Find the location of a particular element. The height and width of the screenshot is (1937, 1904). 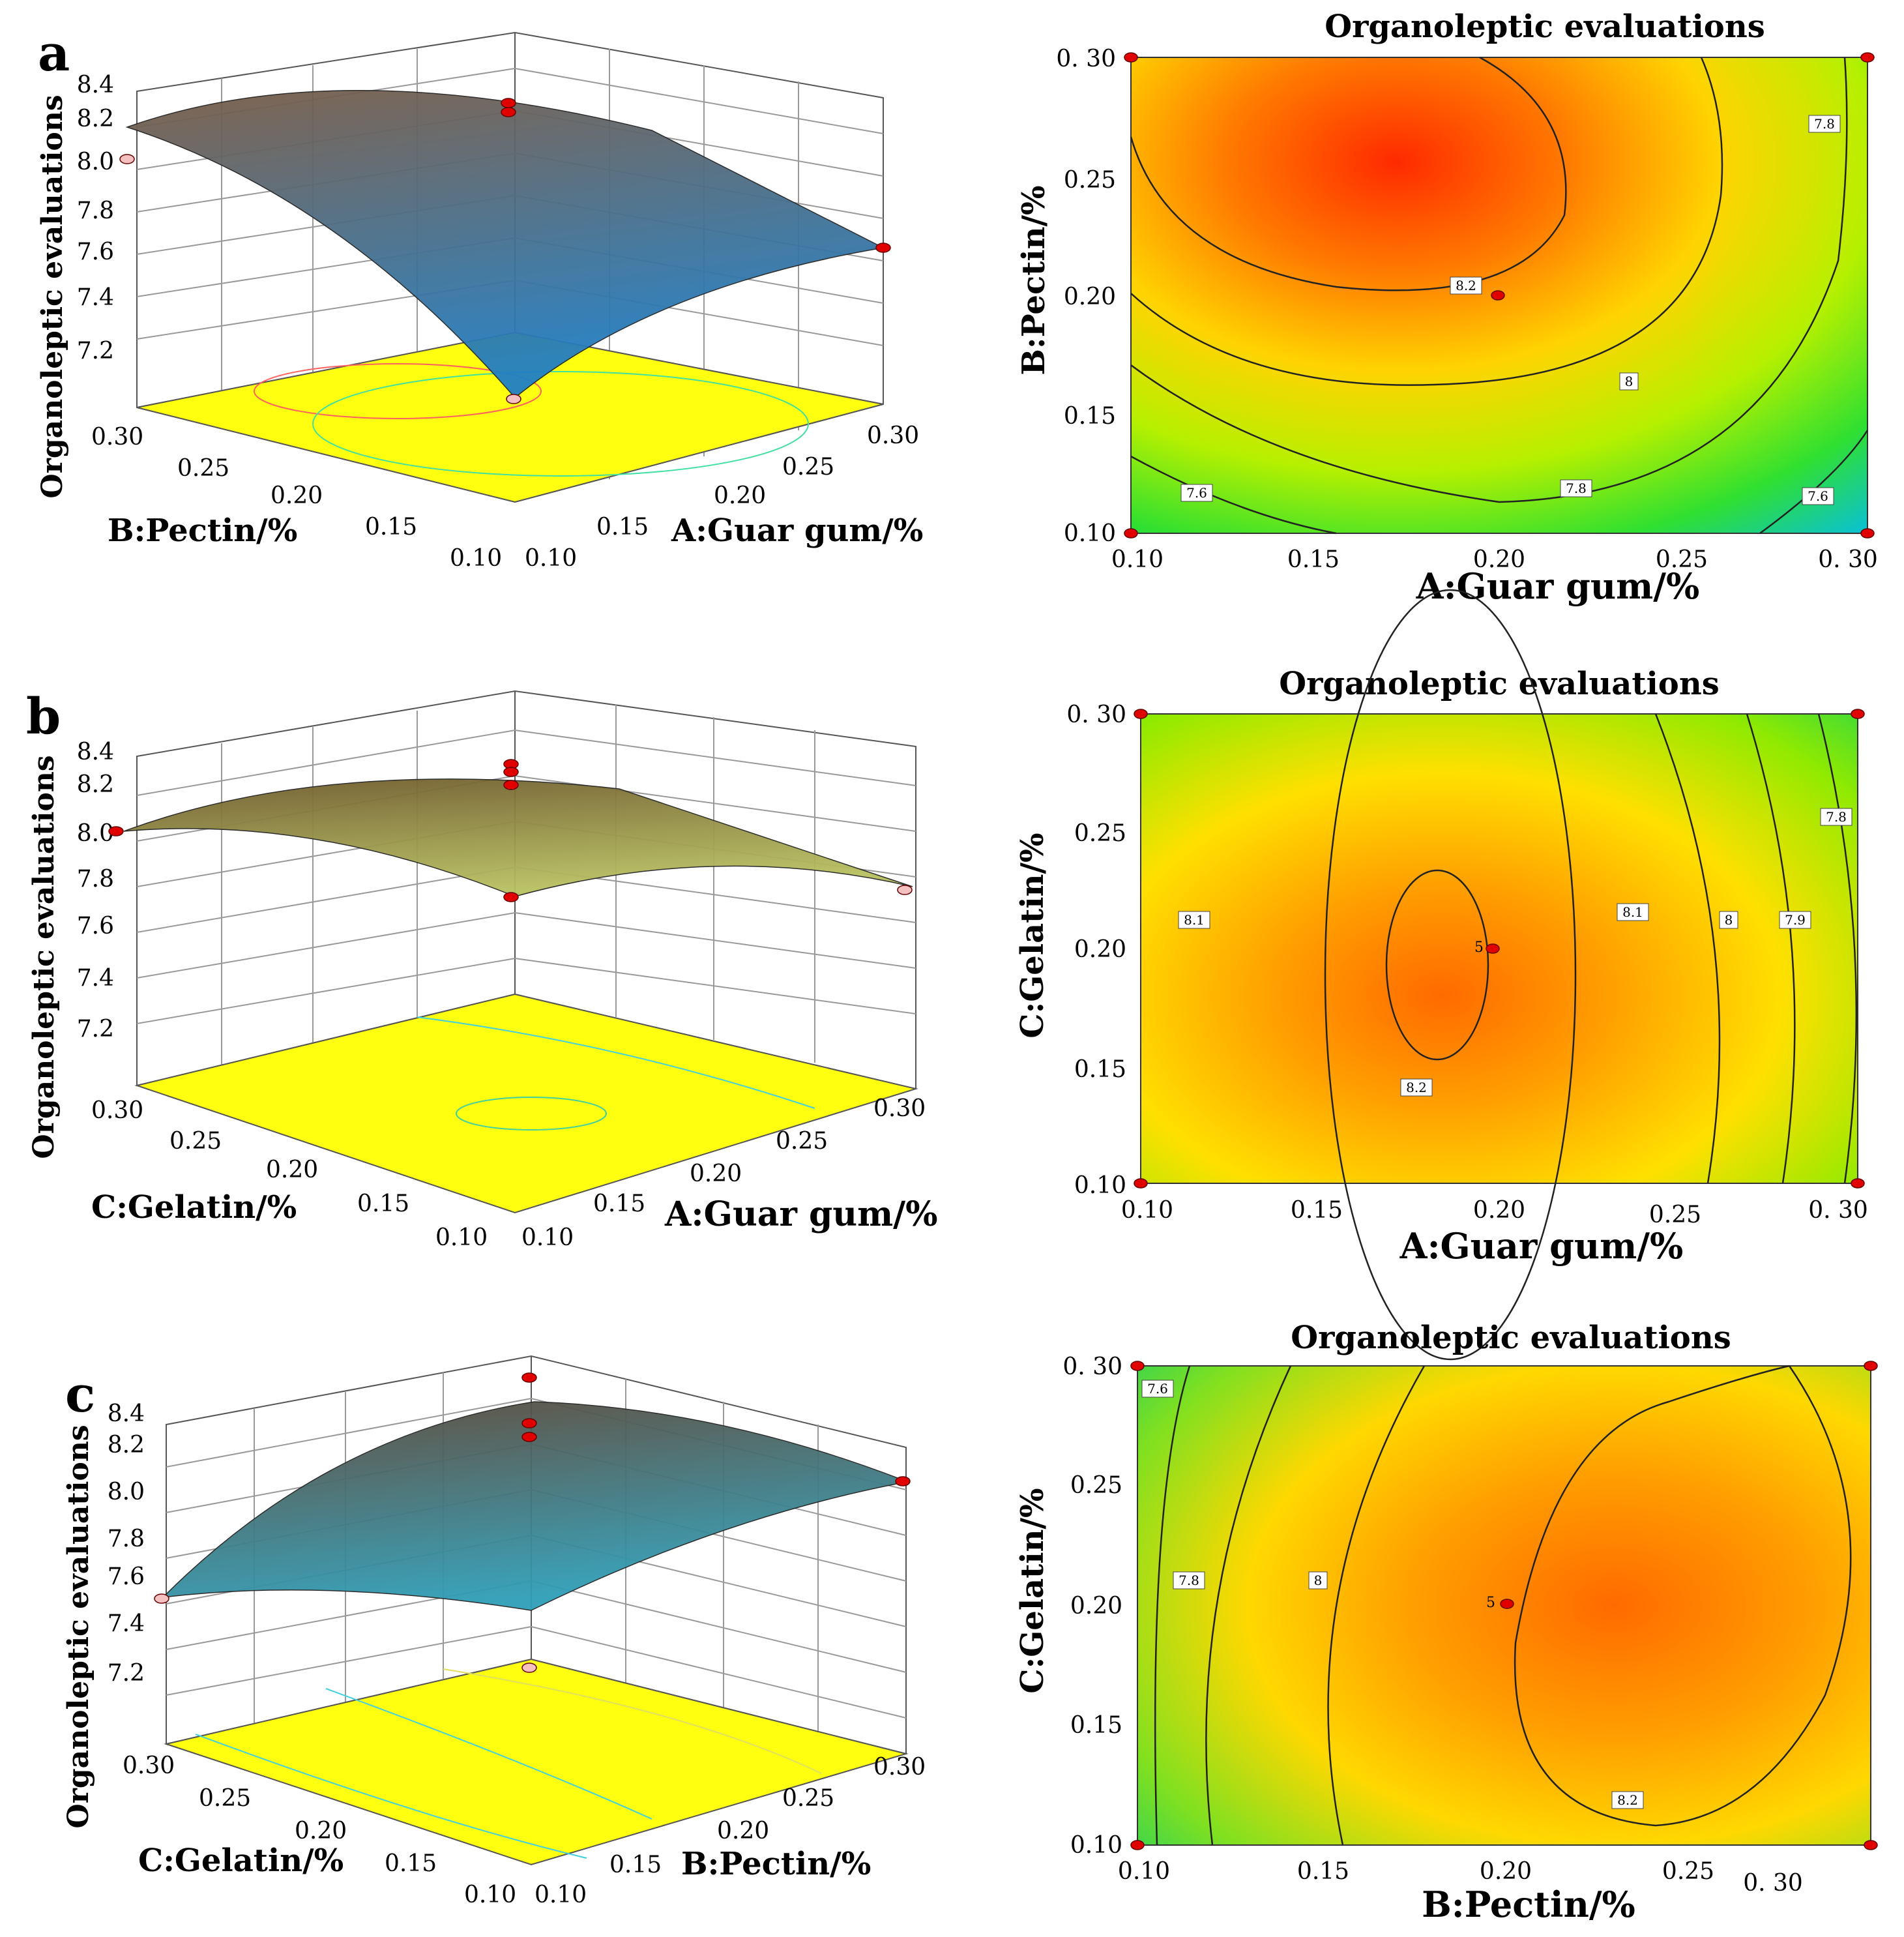

y-axis-label: B:Pectin/% is located at coordinates (203, 530).